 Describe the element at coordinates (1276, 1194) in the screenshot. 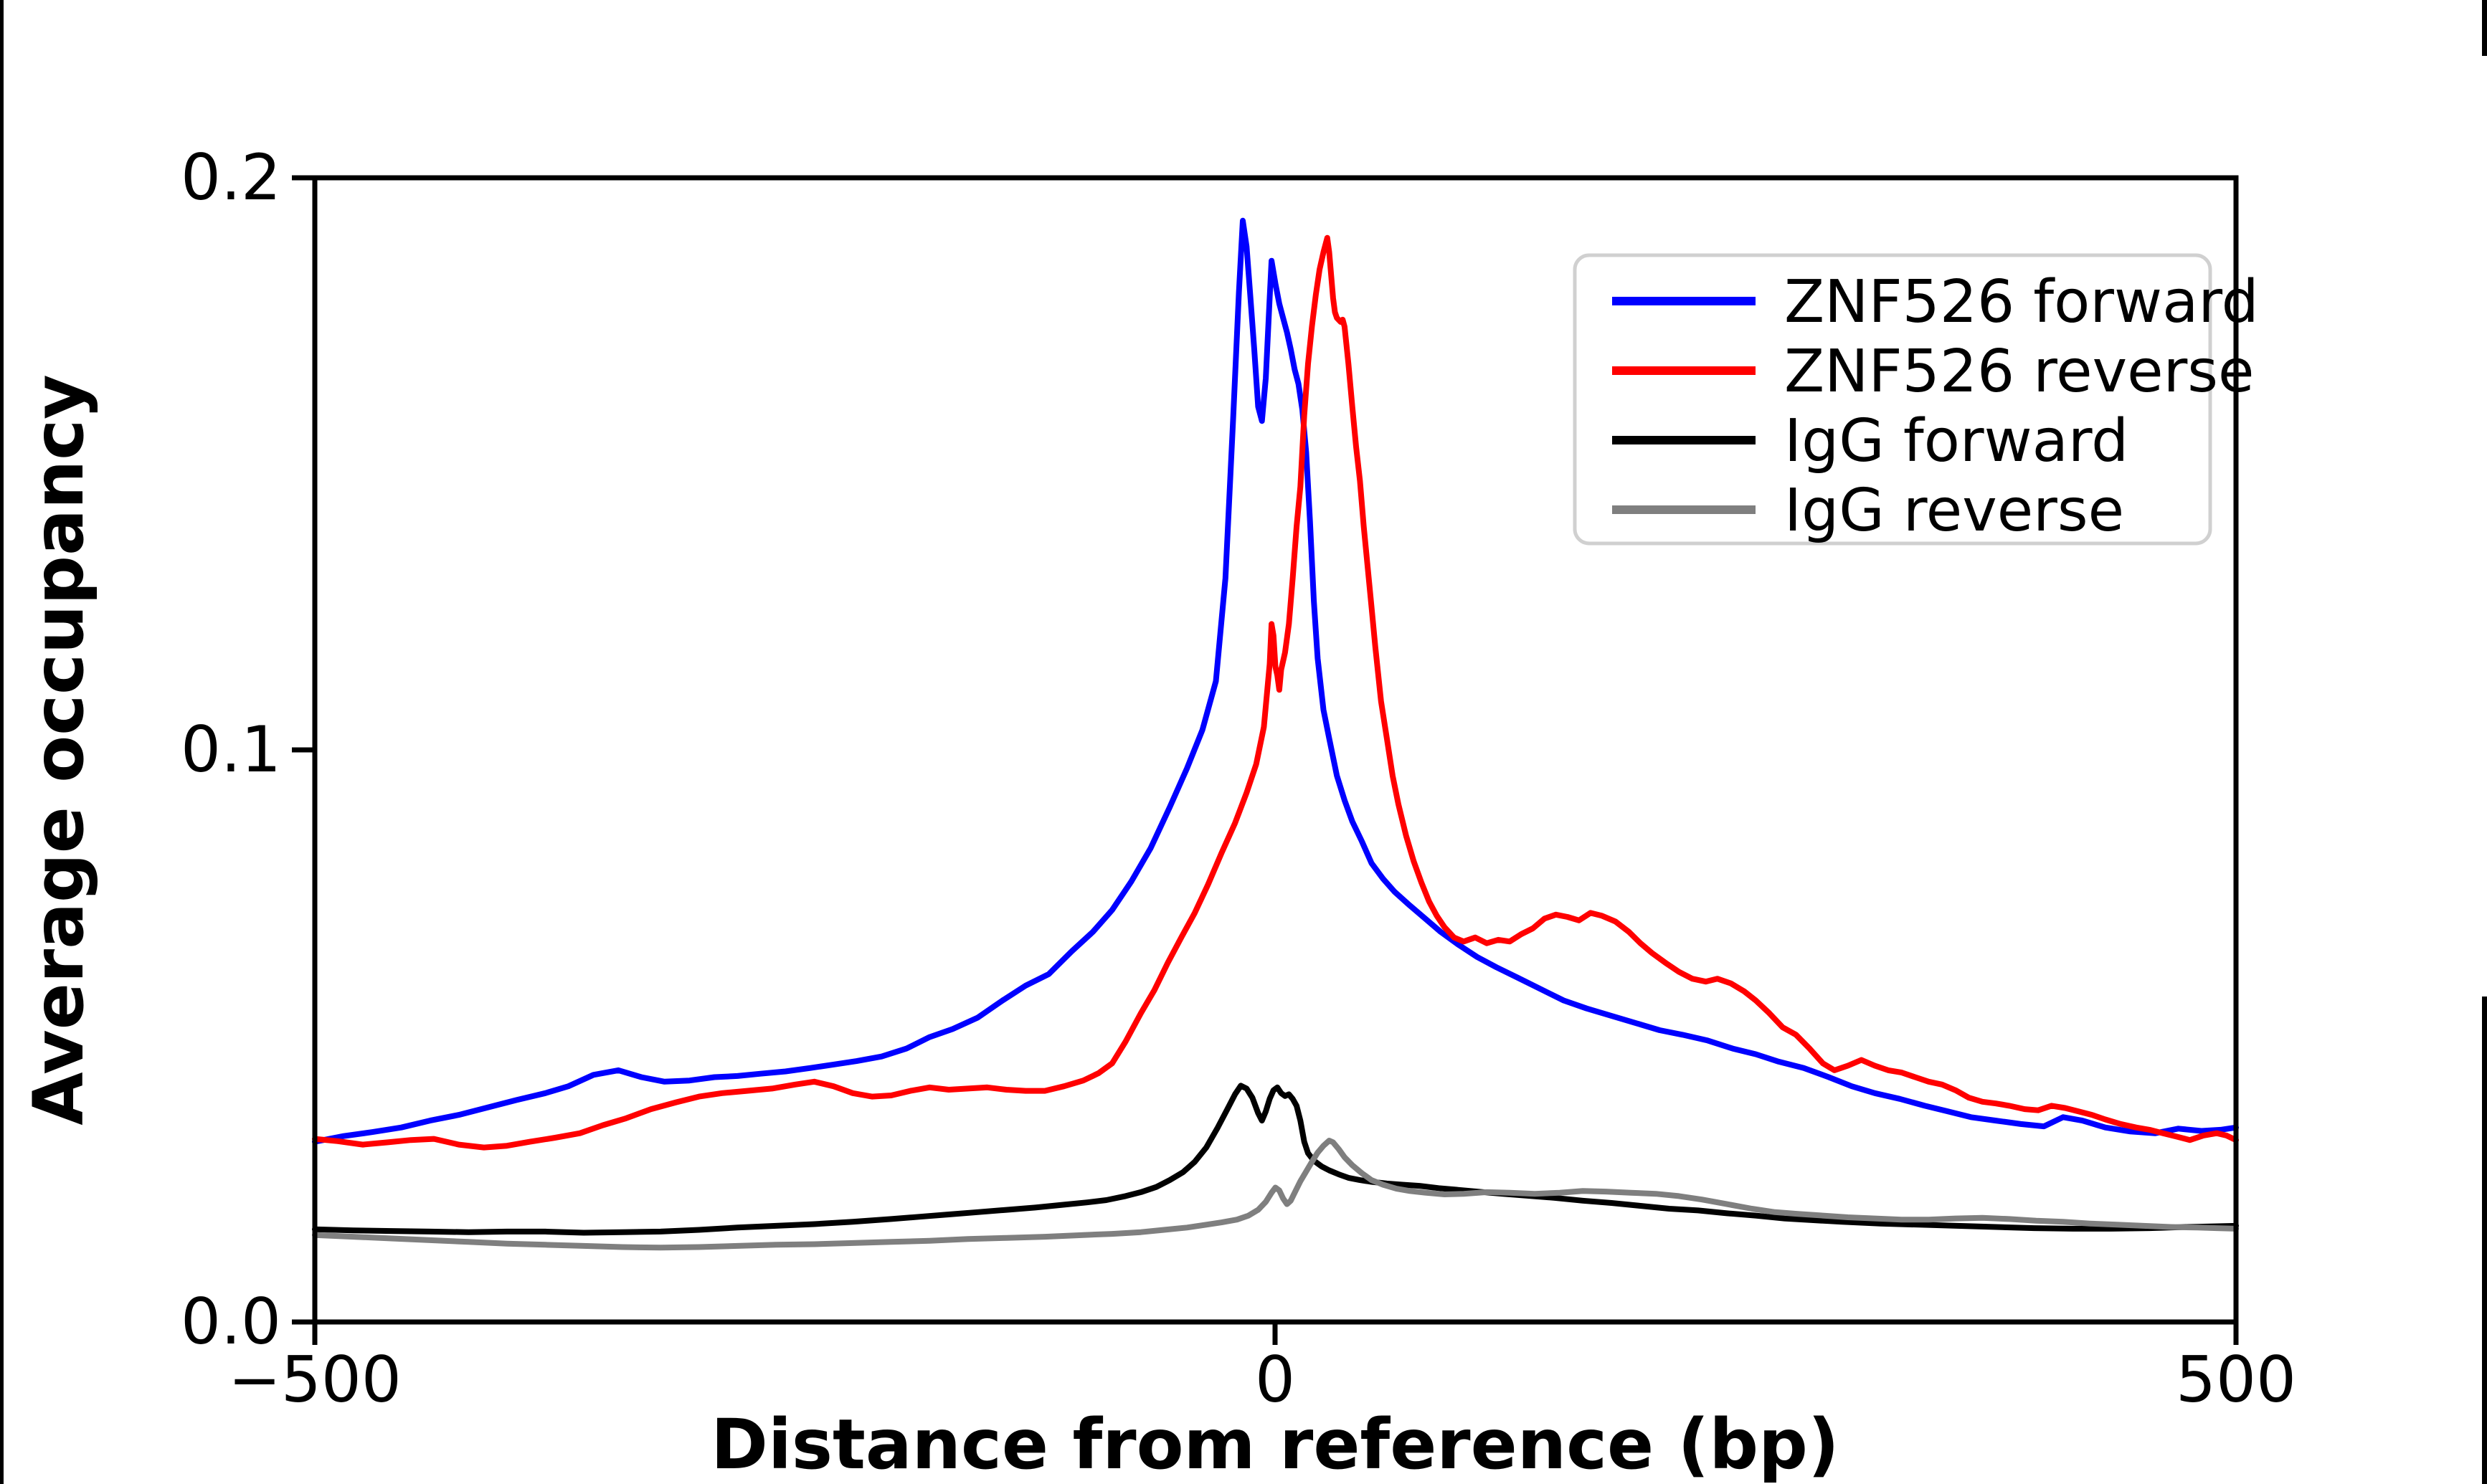

I see `series-line-igg-reverse` at that location.